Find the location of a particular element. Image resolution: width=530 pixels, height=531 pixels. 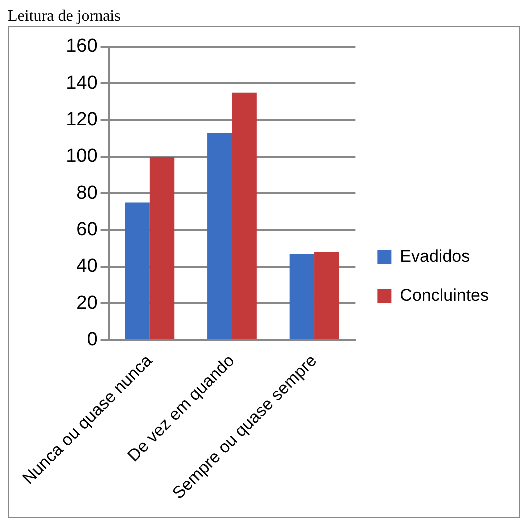

y-tick-label: 40 is located at coordinates (87, 267).